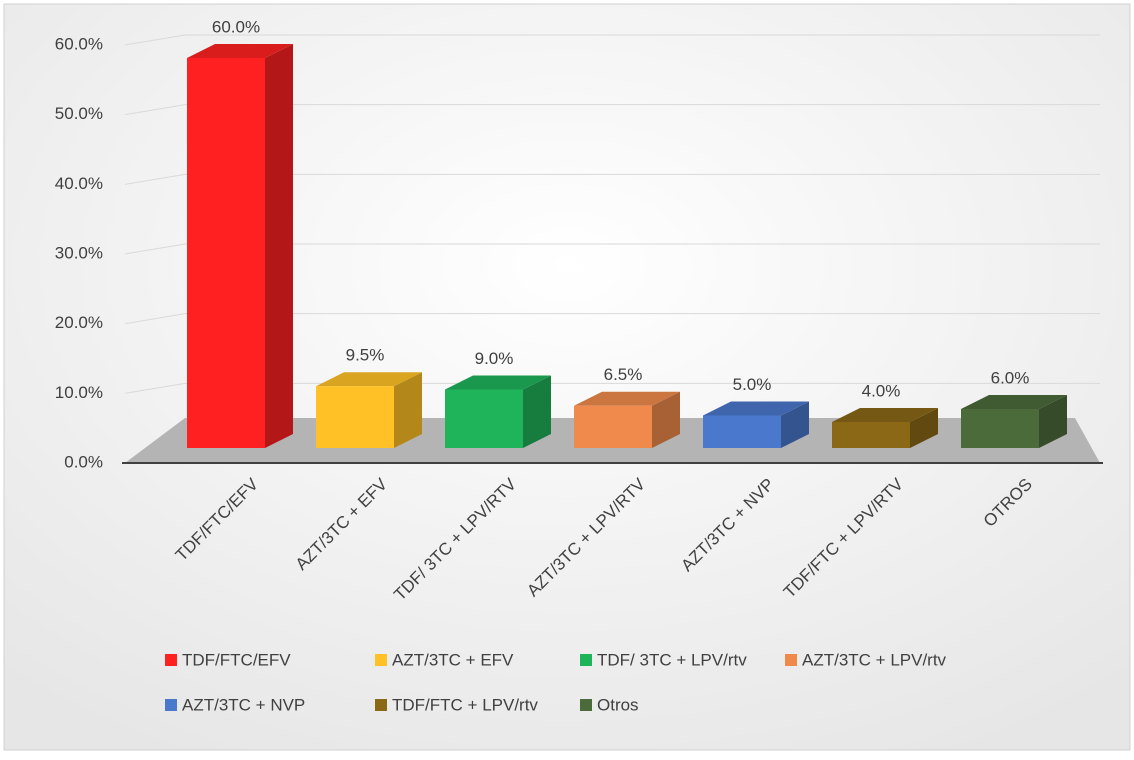  Describe the element at coordinates (752, 384) in the screenshot. I see `data-label: 5.0%` at that location.